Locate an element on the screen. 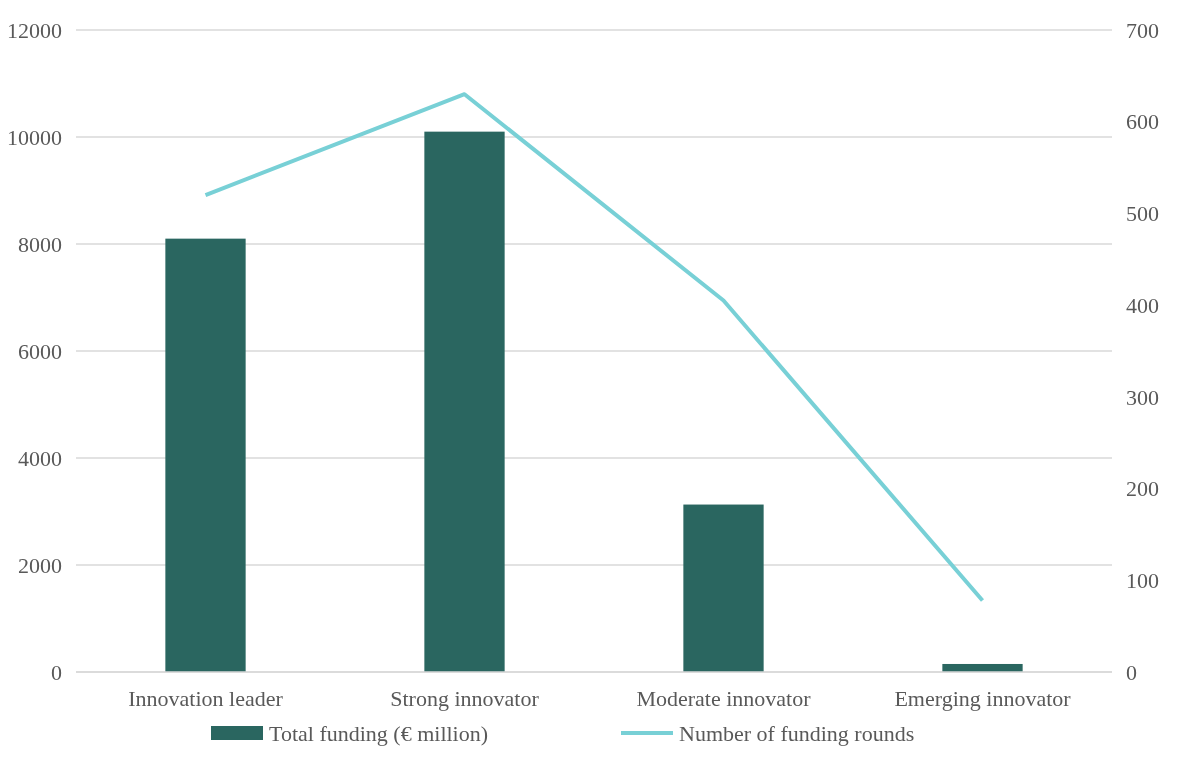 Image resolution: width=1182 pixels, height=762 pixels. y-tick-label: 4000 is located at coordinates (40, 458).